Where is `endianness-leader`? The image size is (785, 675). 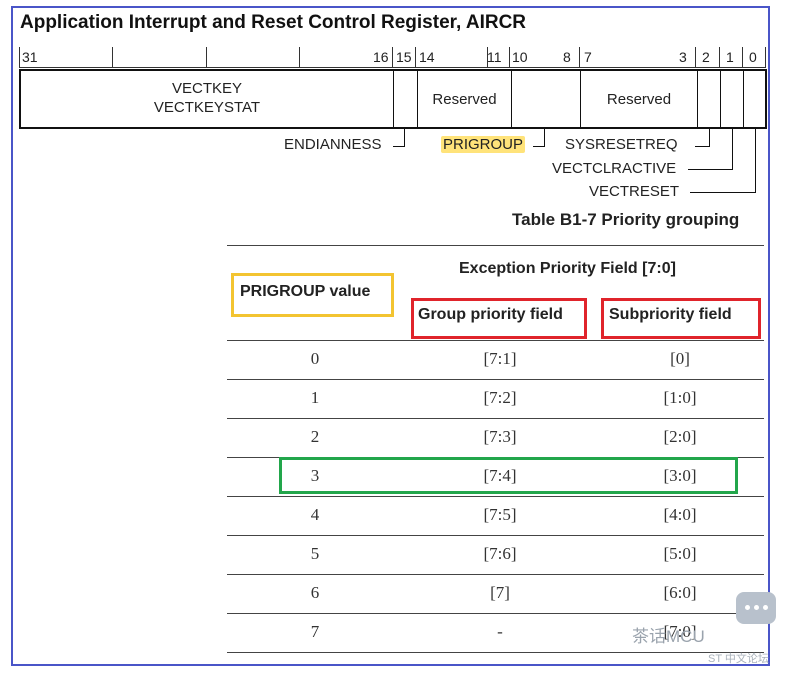 endianness-leader is located at coordinates (399, 138).